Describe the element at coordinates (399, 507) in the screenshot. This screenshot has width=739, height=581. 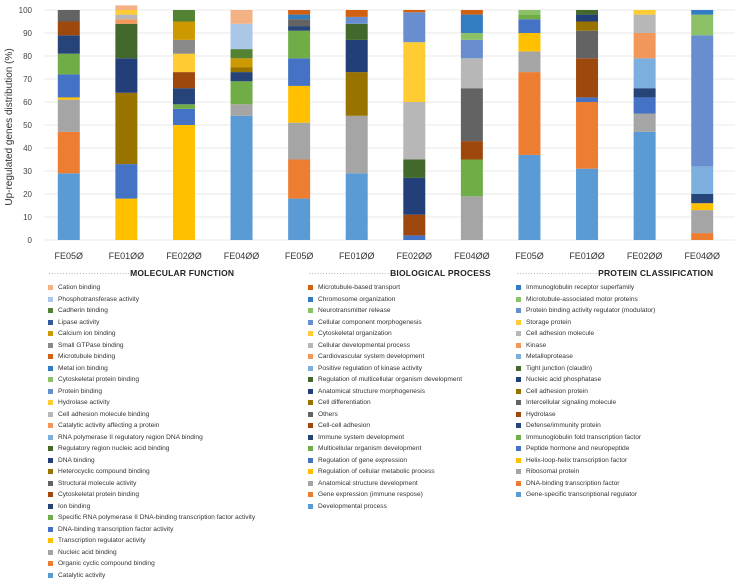
I see `legend-item: Developmental process` at that location.